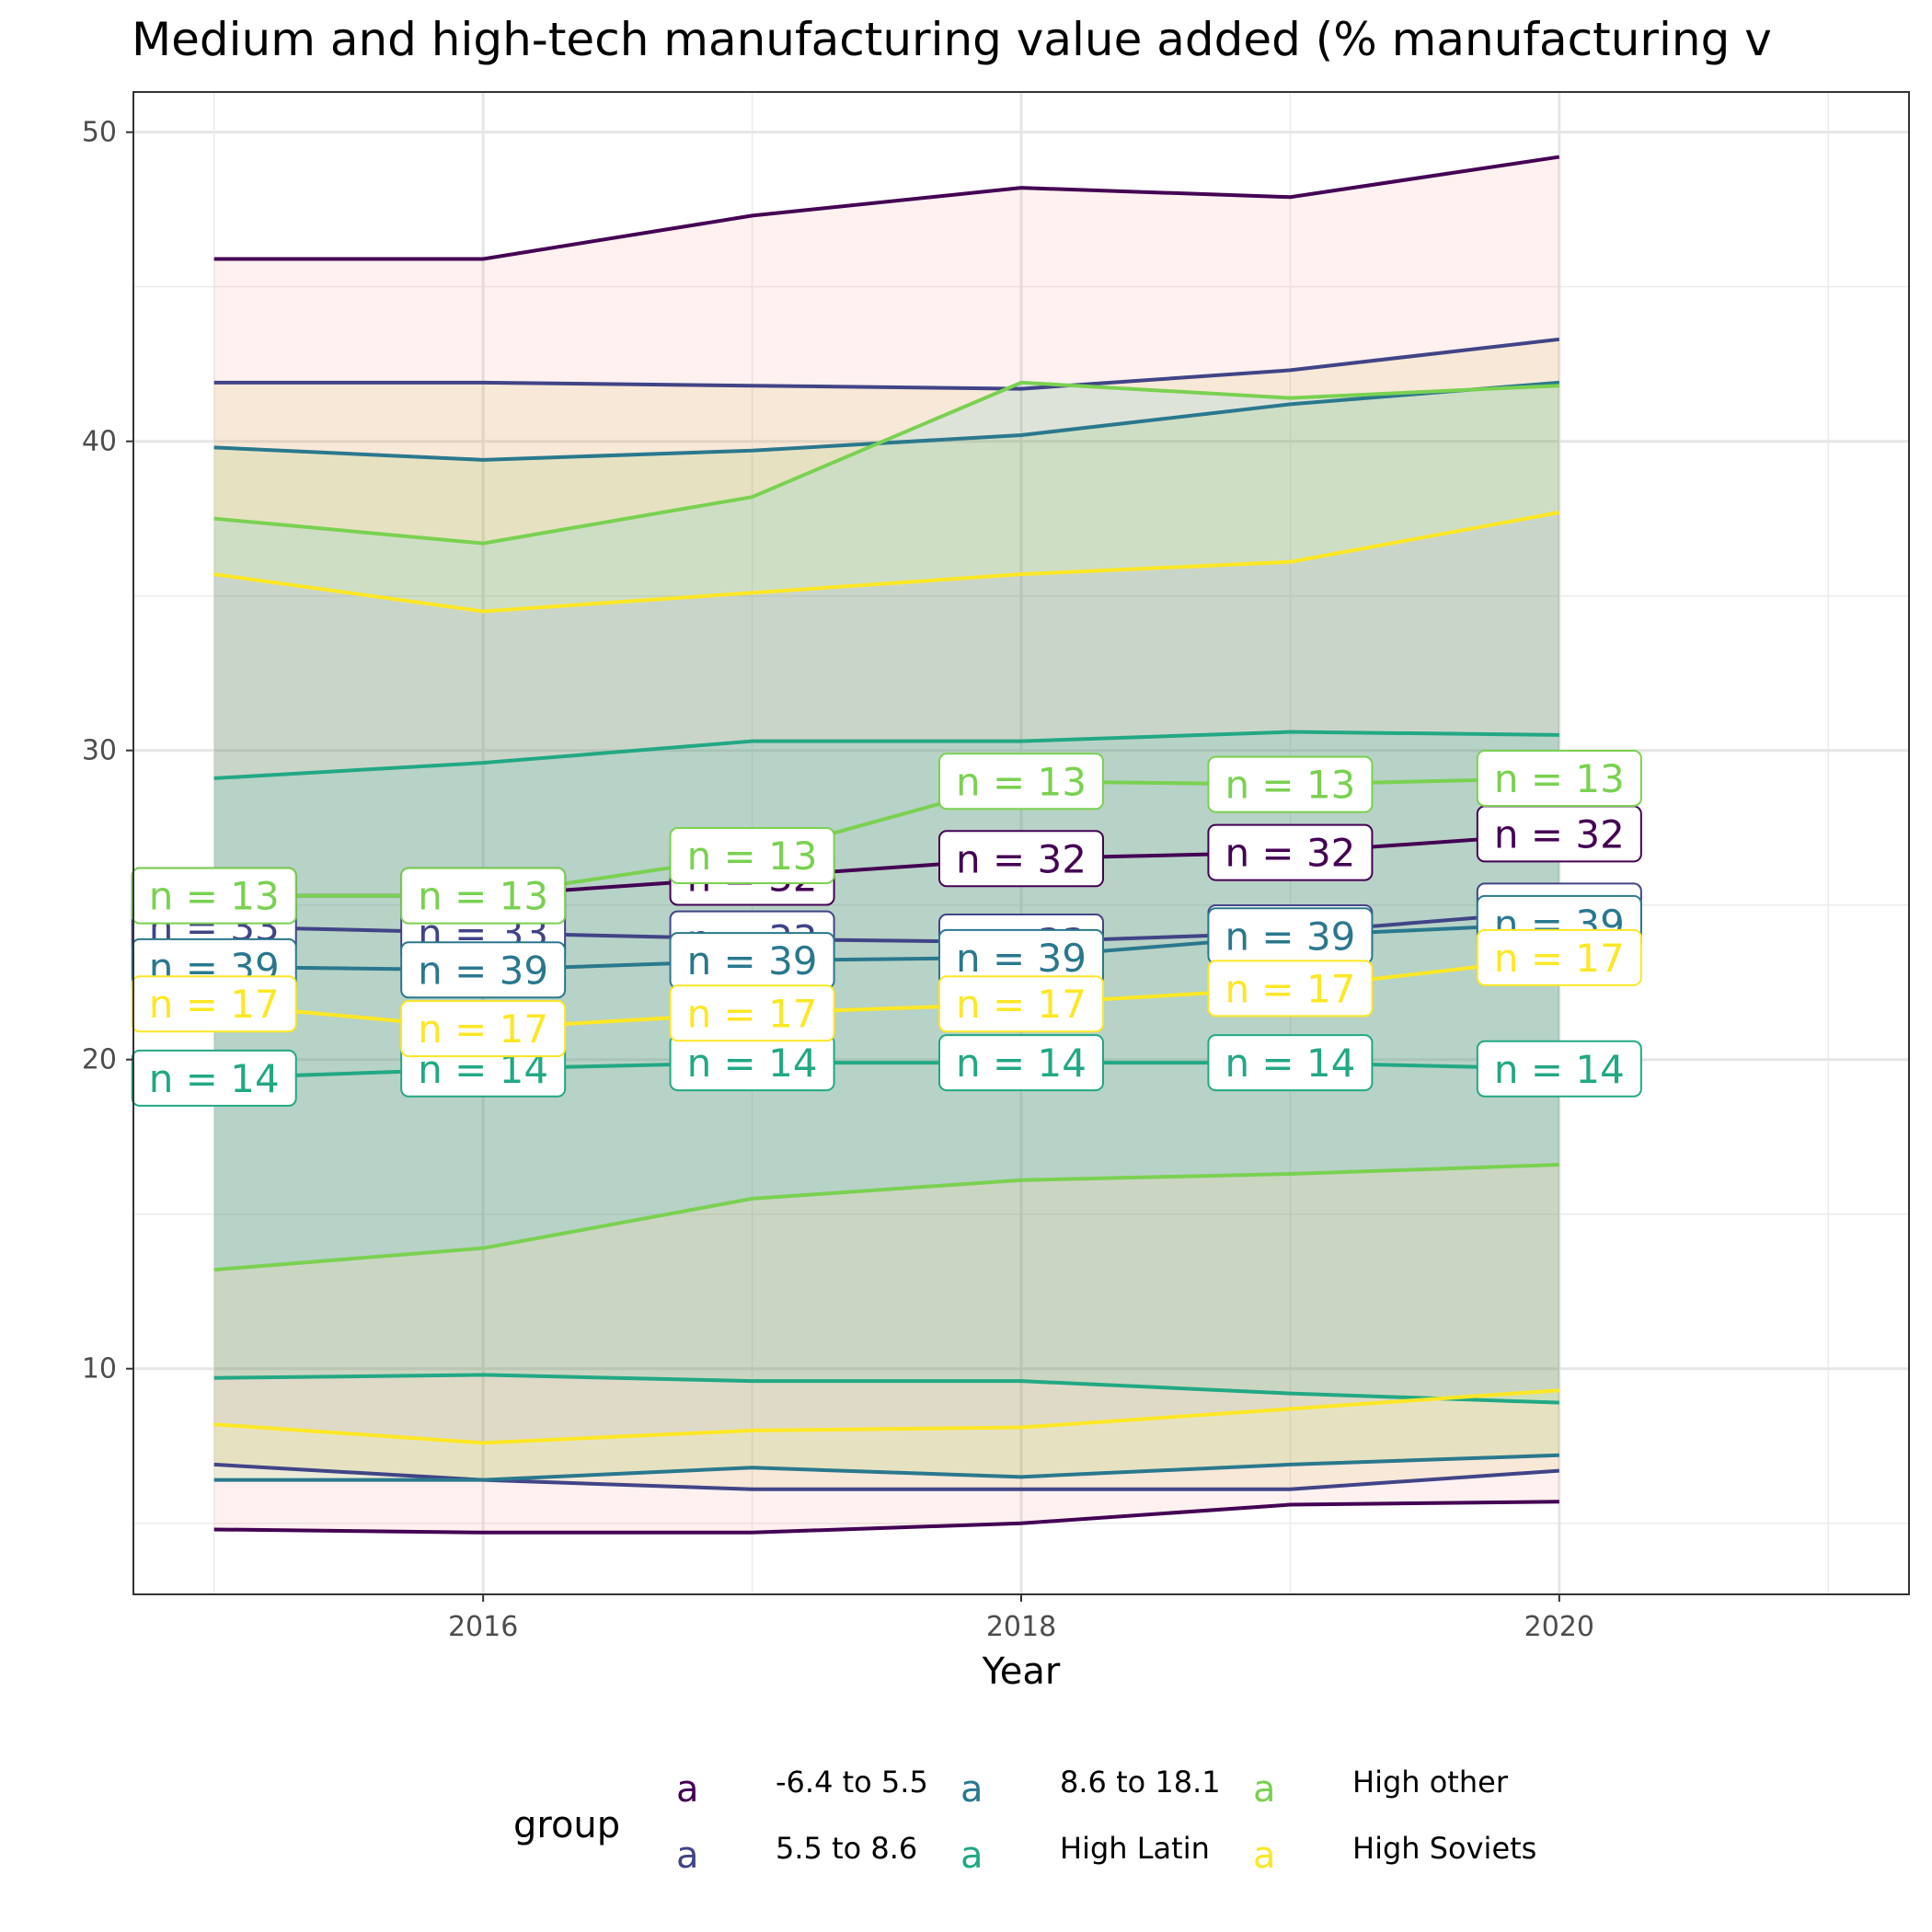 This screenshot has width=1932, height=1932. What do you see at coordinates (566, 1825) in the screenshot?
I see `legend-title: group` at bounding box center [566, 1825].